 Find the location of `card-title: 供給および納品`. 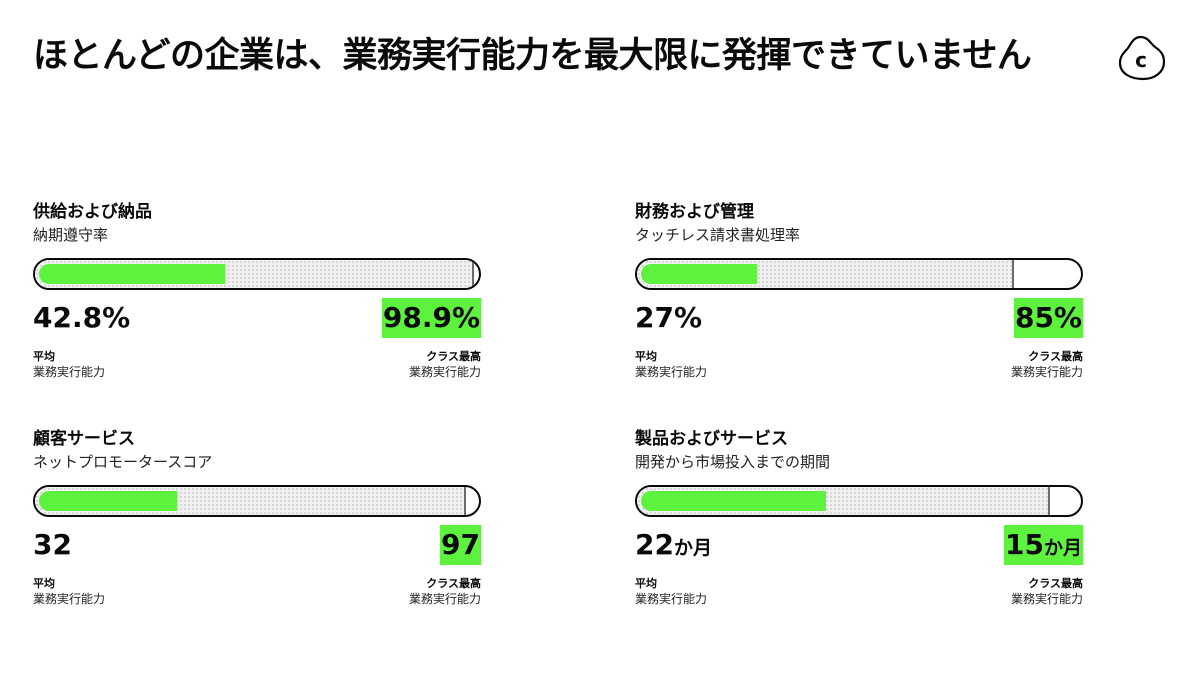

card-title: 供給および納品 is located at coordinates (92, 212).